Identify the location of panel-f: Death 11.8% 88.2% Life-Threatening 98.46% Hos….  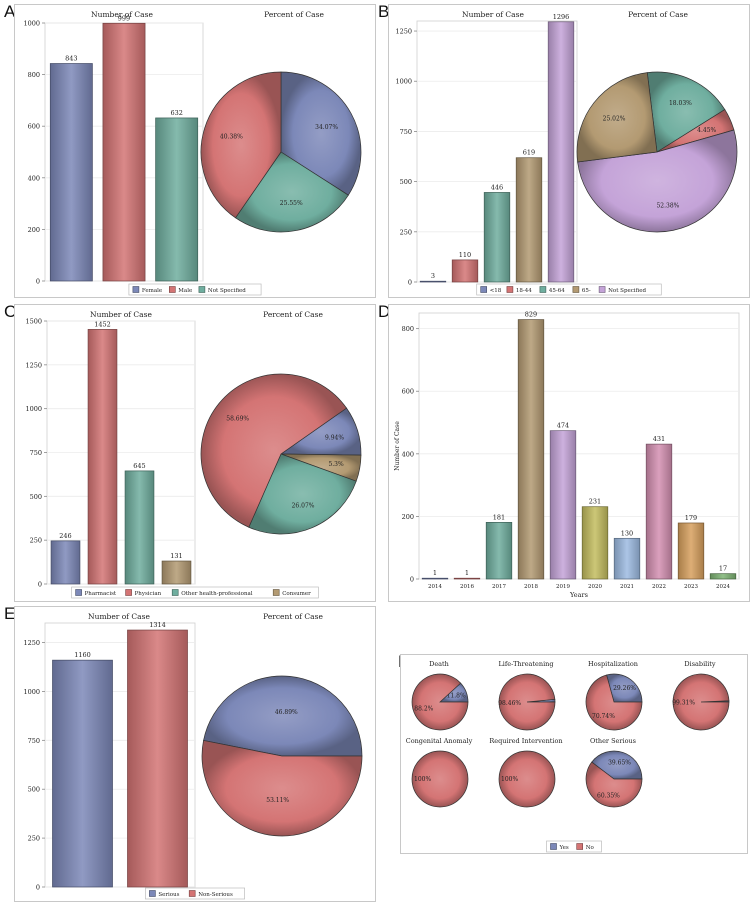
(574, 754).